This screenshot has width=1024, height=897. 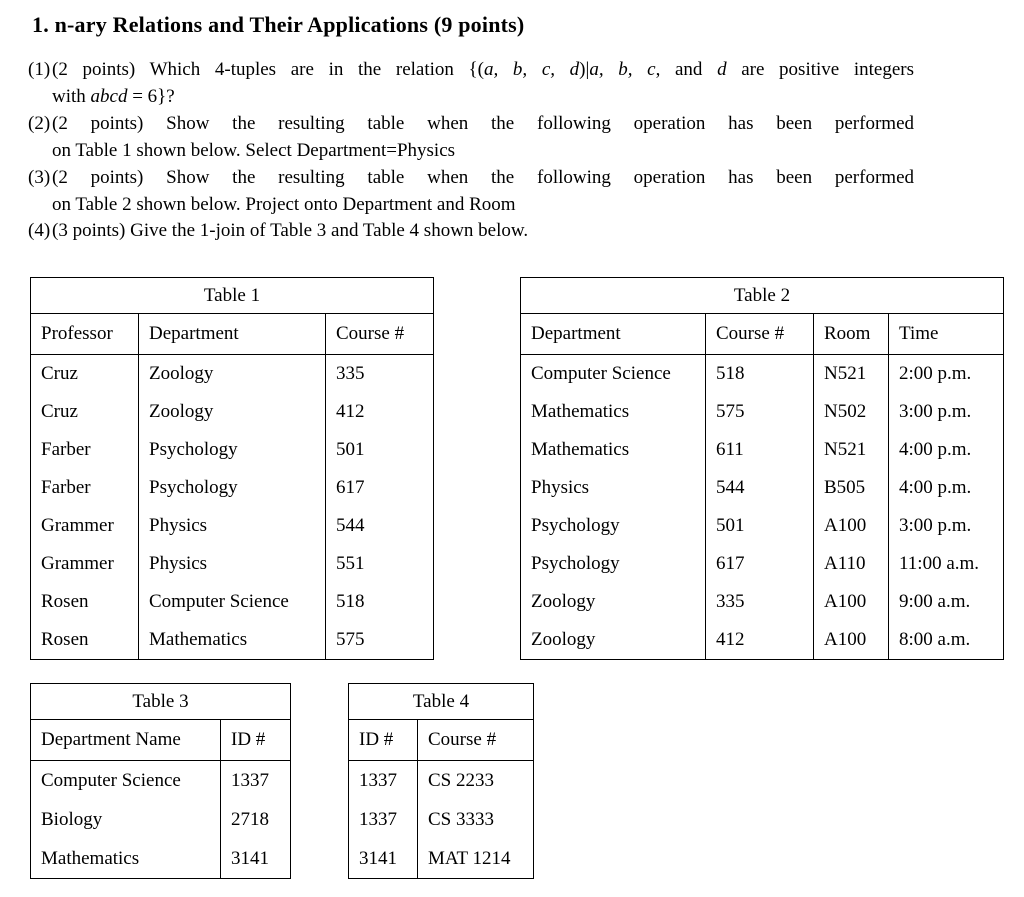 What do you see at coordinates (39, 123) in the screenshot?
I see `item-marker: (2)` at bounding box center [39, 123].